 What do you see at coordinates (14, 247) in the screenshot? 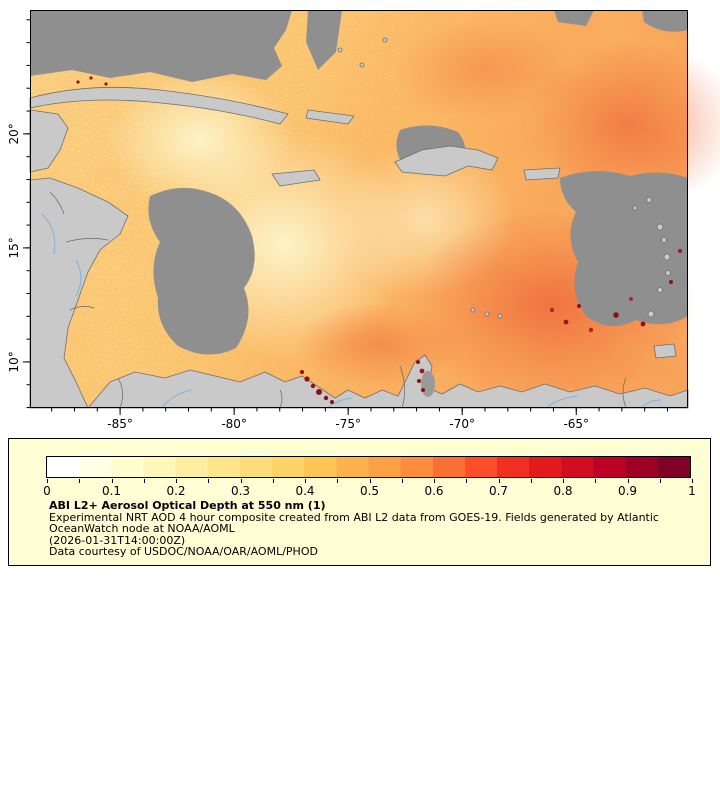
I see `lat-tick-label: 15°` at bounding box center [14, 247].